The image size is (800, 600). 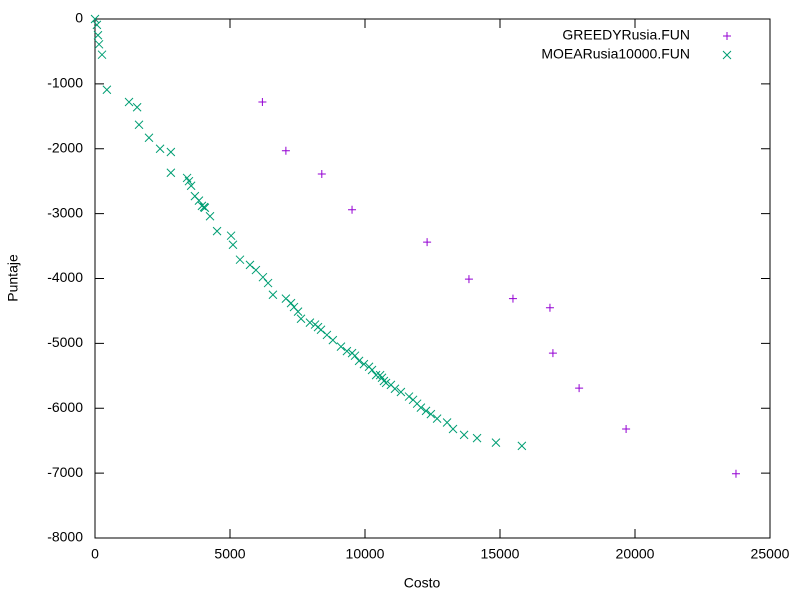 What do you see at coordinates (65, 212) in the screenshot?
I see `y-tick-label: -3000` at bounding box center [65, 212].